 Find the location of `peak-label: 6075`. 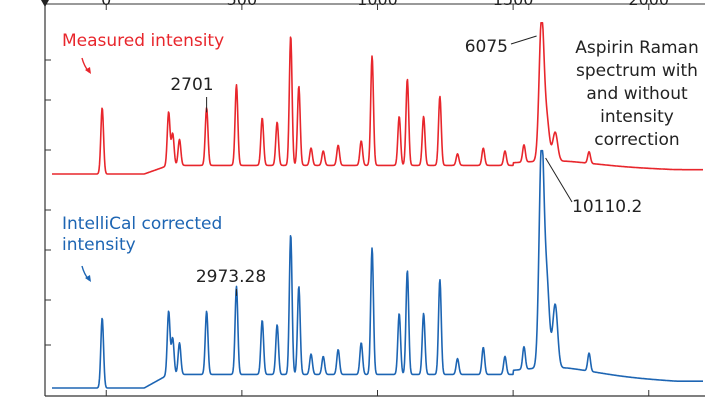

peak-label: 6075 is located at coordinates (486, 47).